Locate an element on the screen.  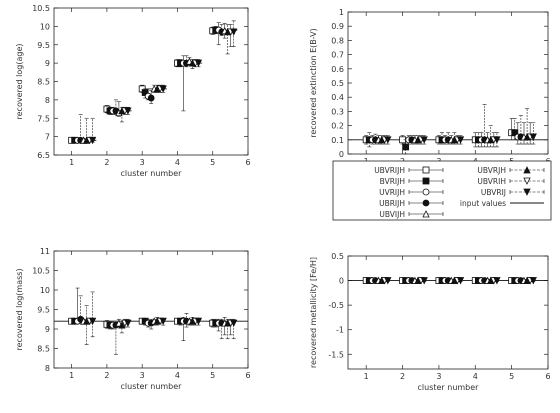
y-tick-label: -0.5 is located at coordinates (336, 305).